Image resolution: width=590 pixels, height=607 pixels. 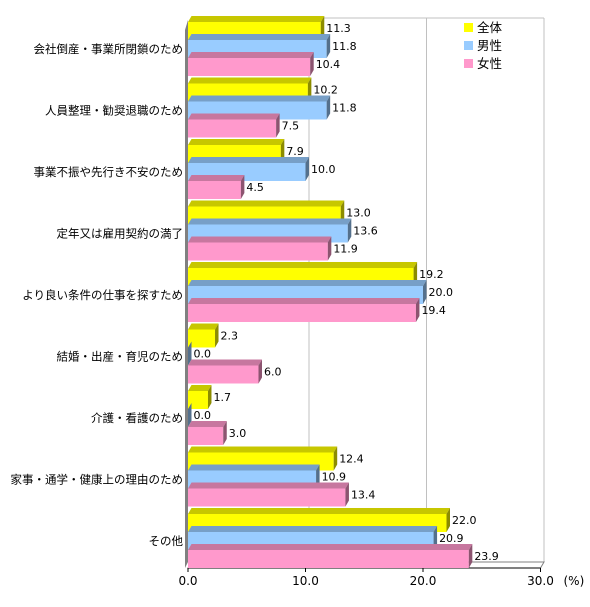 What do you see at coordinates (489, 45) in the screenshot?
I see `legend-label: 男性` at bounding box center [489, 45].